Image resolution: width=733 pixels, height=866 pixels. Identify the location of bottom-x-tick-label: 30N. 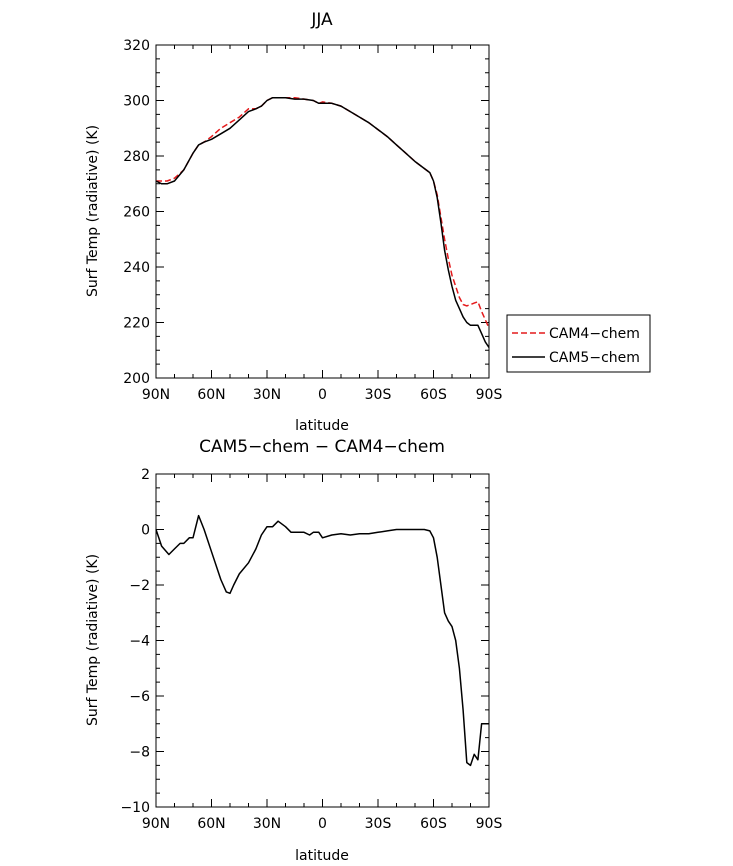
(267, 824).